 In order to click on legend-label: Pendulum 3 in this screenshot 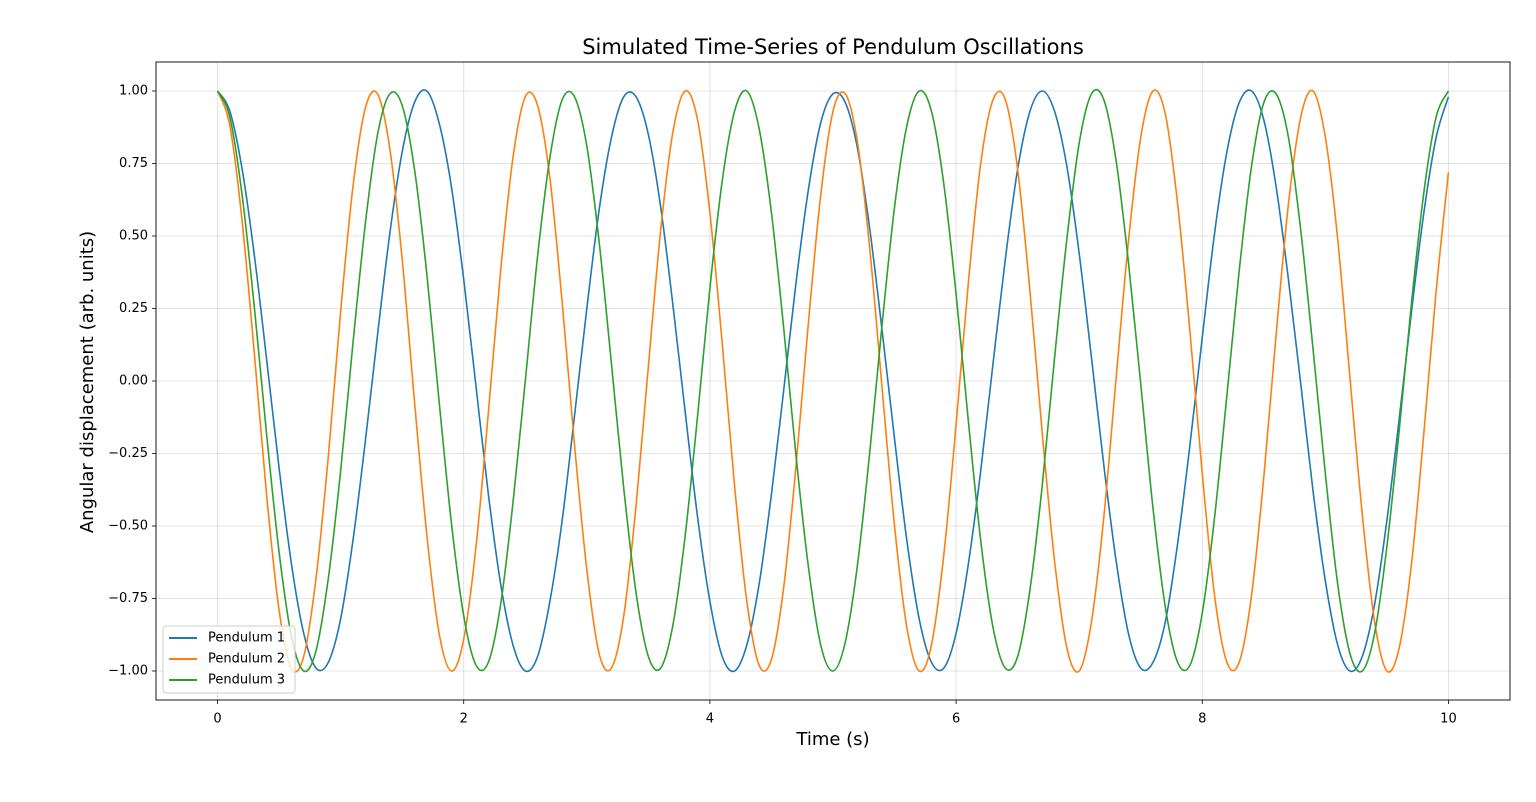, I will do `click(246, 680)`.